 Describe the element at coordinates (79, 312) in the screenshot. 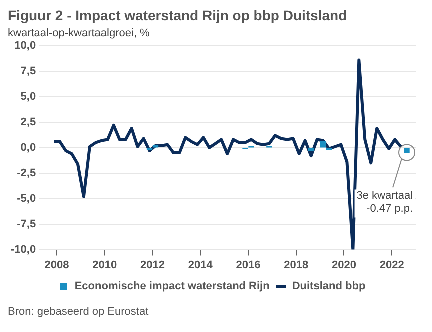

I see `text: Bron: gebaseerd op Eurostat` at that location.